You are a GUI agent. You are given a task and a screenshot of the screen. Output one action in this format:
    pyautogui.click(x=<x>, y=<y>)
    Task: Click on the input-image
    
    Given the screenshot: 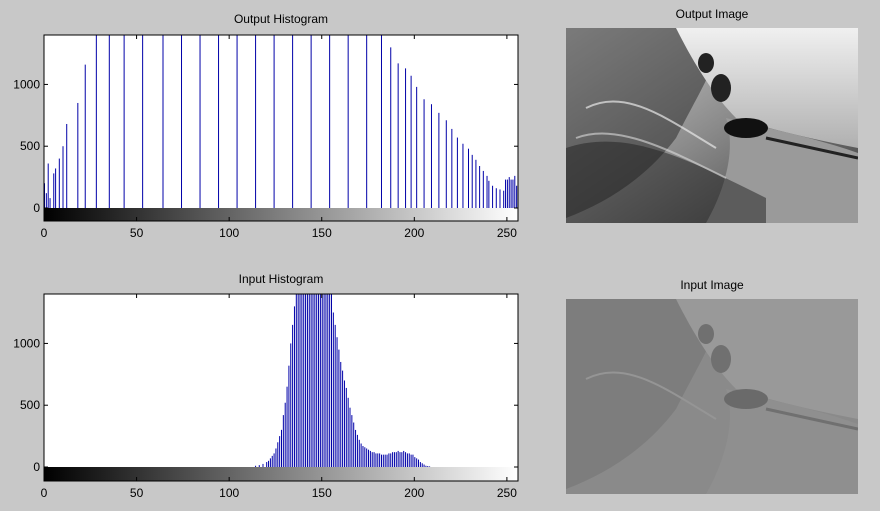 What is the action you would take?
    pyautogui.click(x=712, y=396)
    